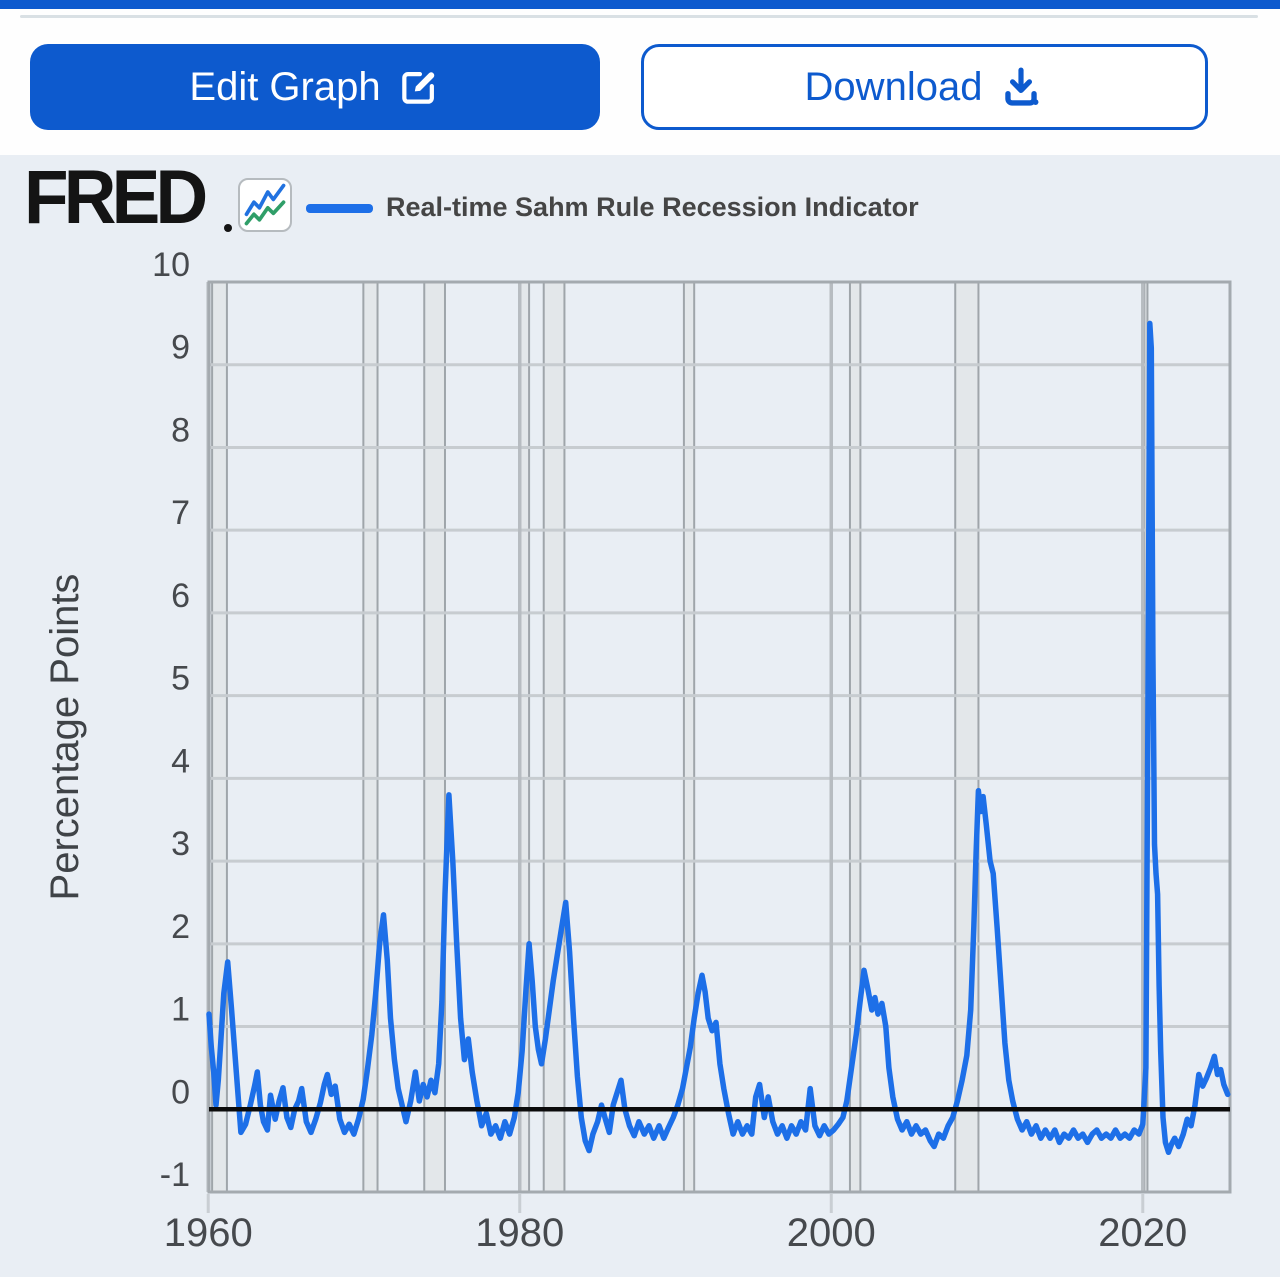 Image resolution: width=1280 pixels, height=1277 pixels. Describe the element at coordinates (1021, 87) in the screenshot. I see `download-icon` at that location.